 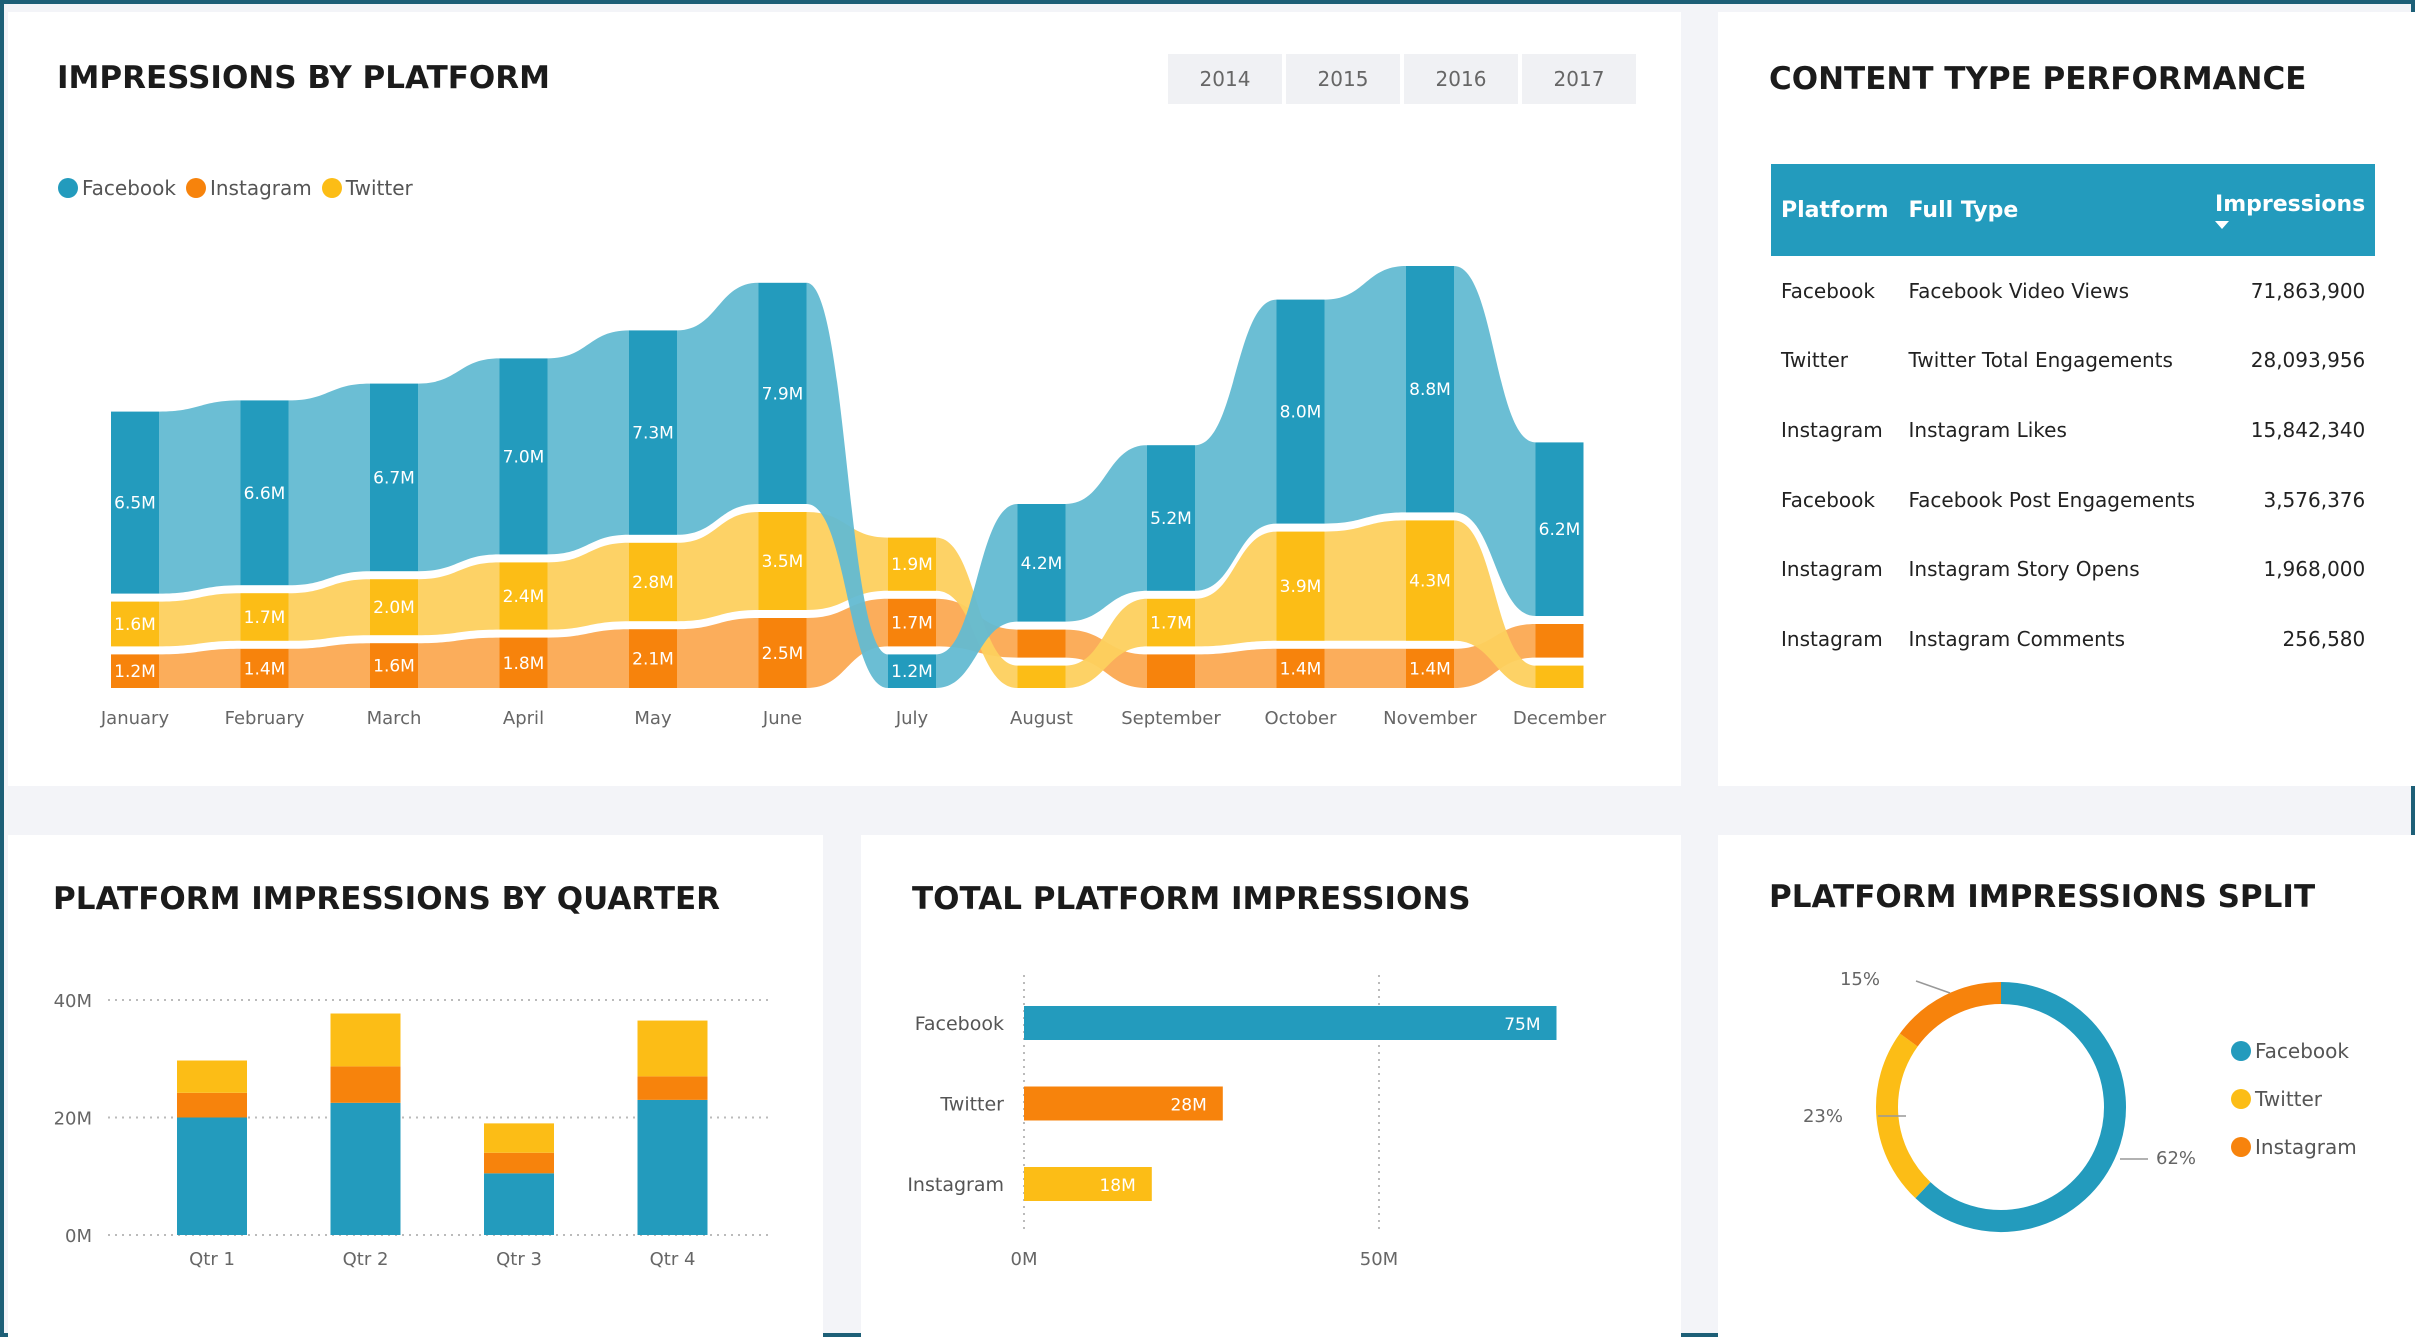 I want to click on table-header-row: Platform Full Type Impressions, so click(x=2073, y=210).